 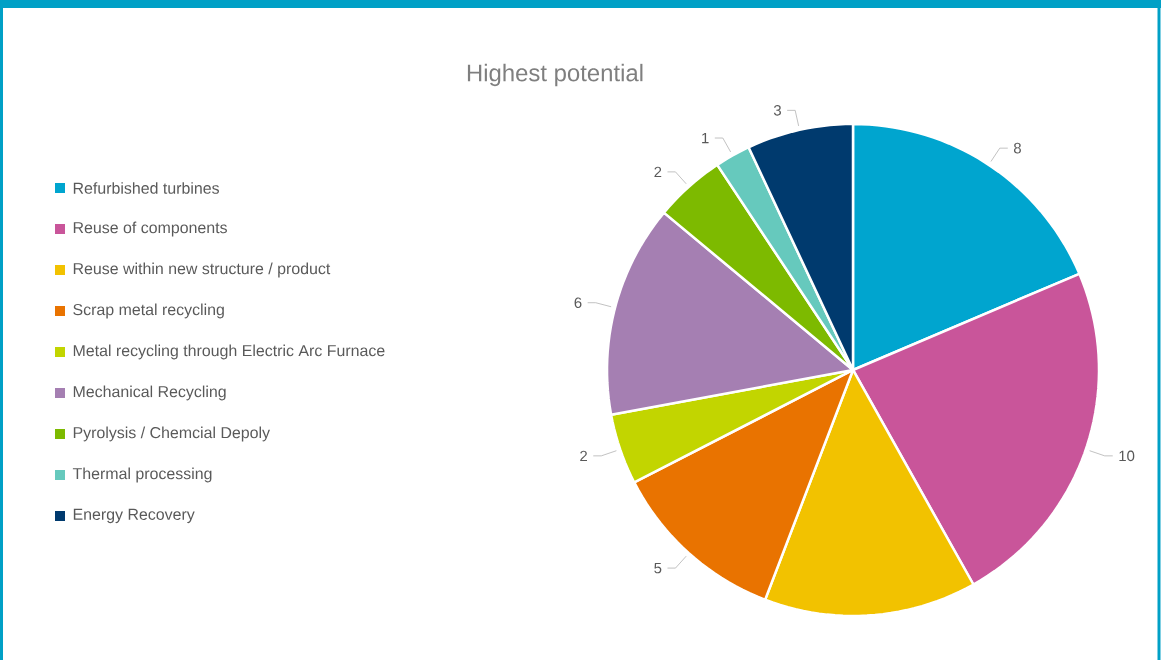 What do you see at coordinates (578, 302) in the screenshot?
I see `data-label: 6` at bounding box center [578, 302].